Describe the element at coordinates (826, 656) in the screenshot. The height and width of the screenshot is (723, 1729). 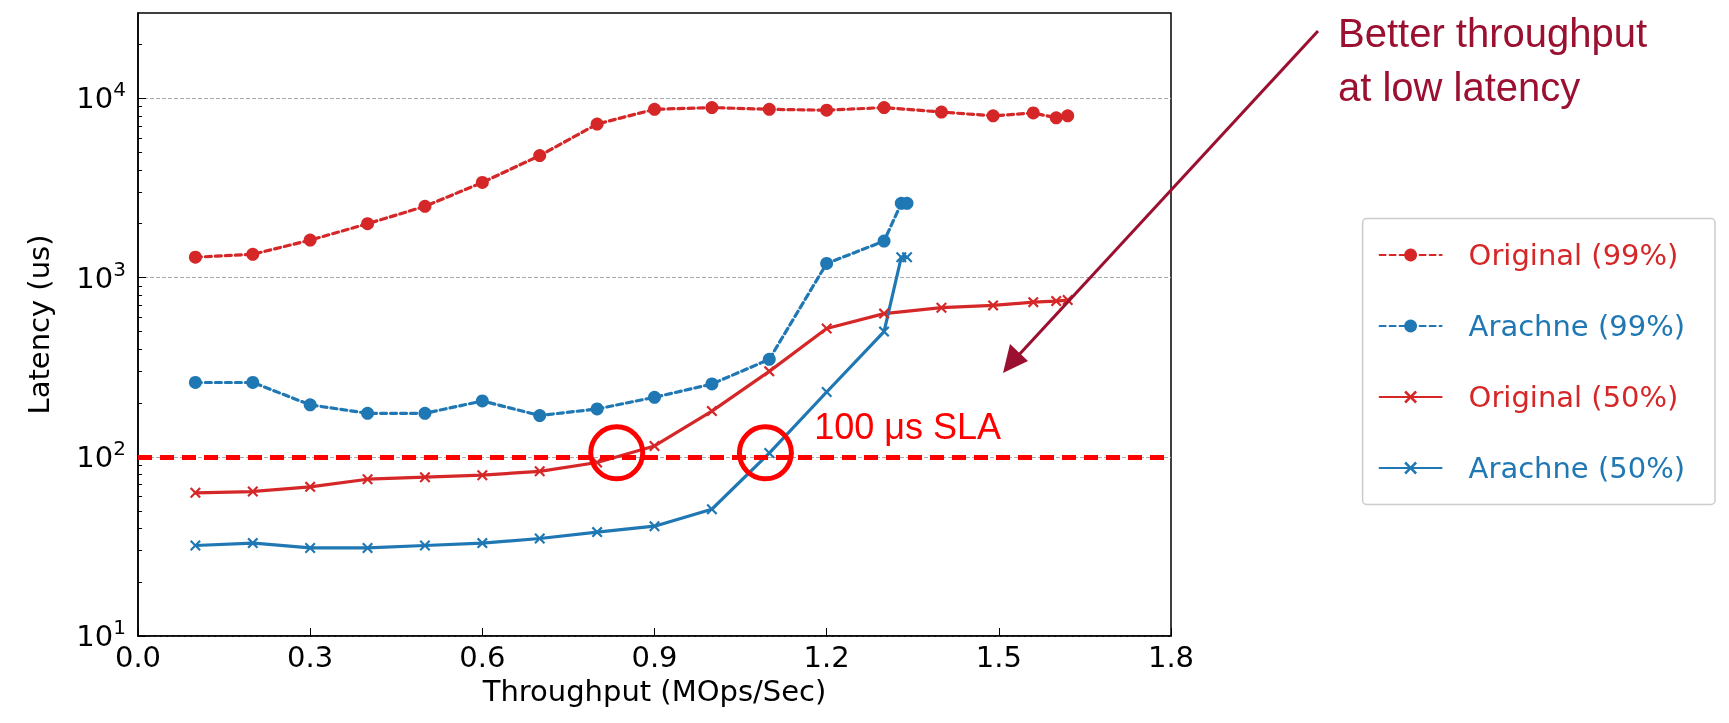
I see `x-tick-label: 1.2` at that location.